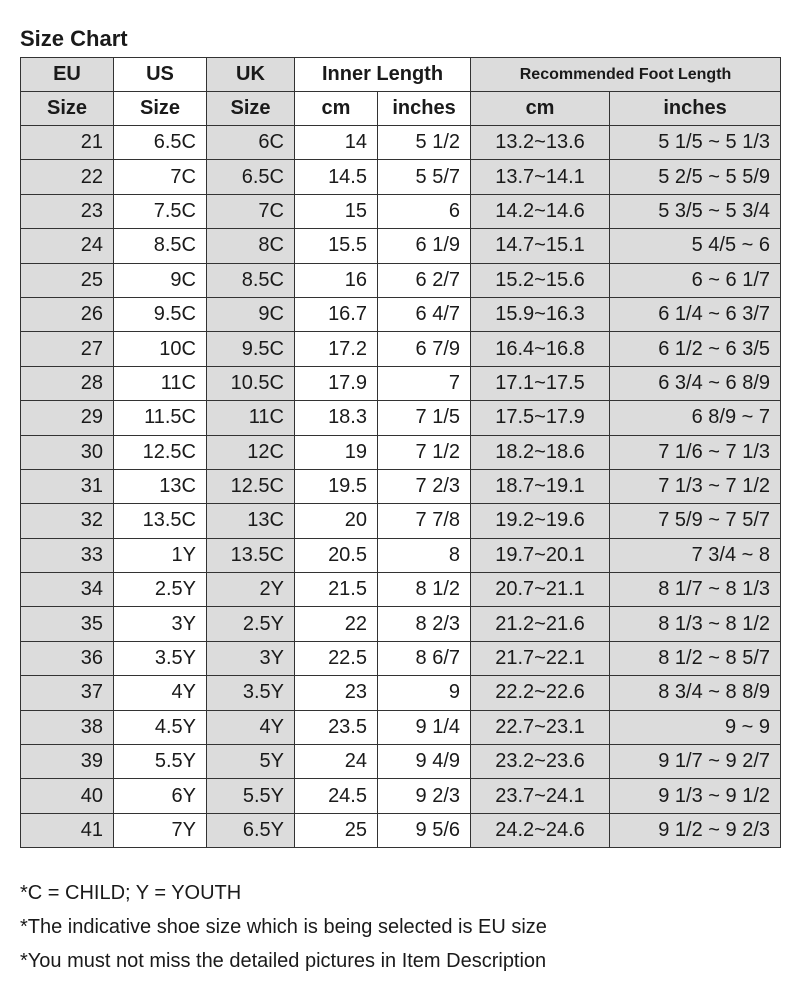  I want to click on cell-eu-size: 24, so click(67, 246).